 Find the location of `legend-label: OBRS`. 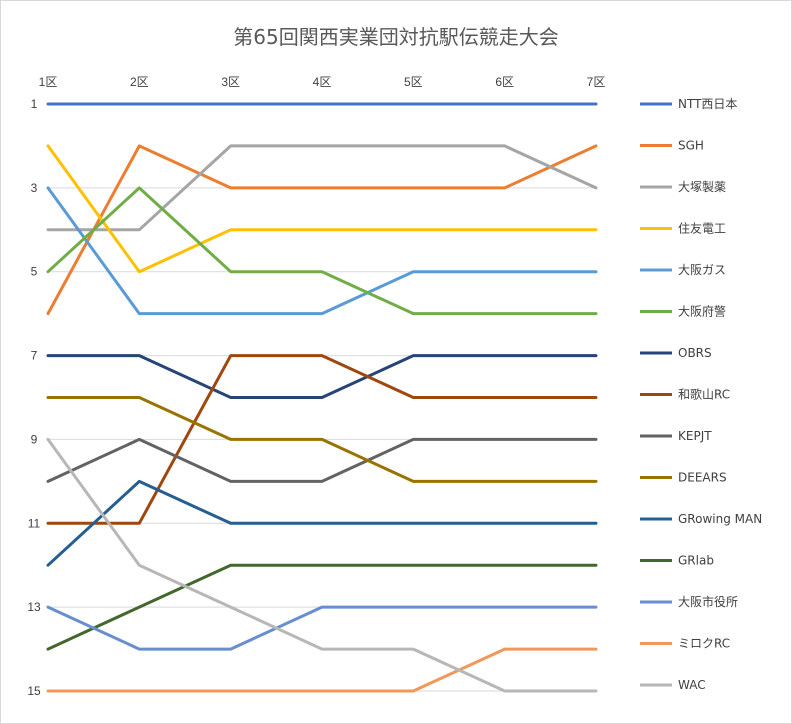

legend-label: OBRS is located at coordinates (695, 353).